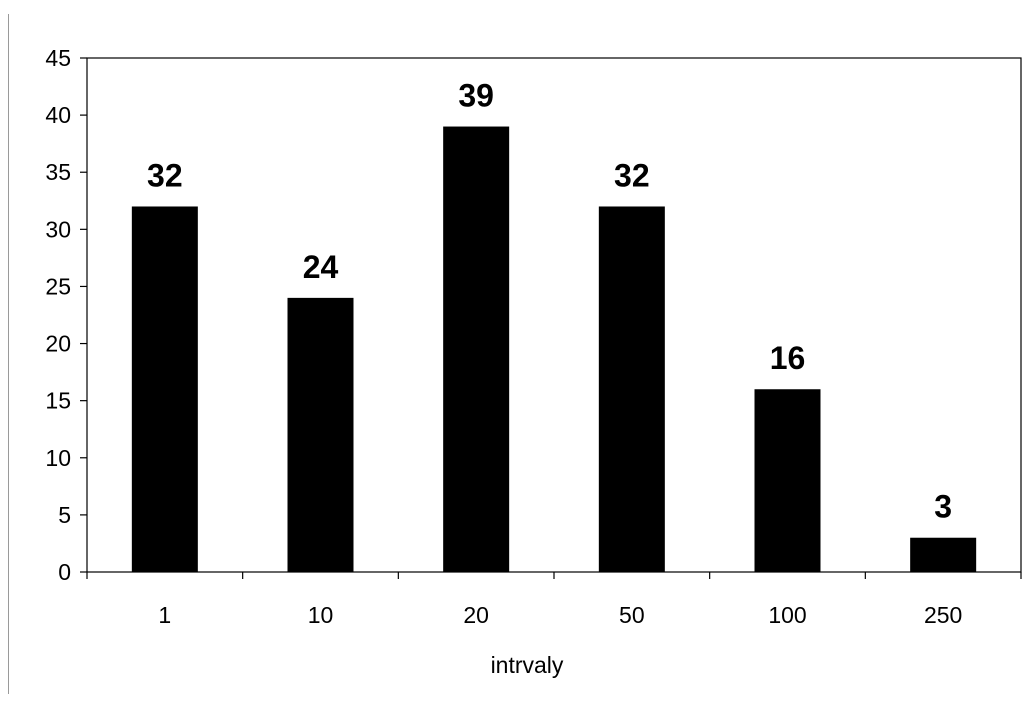  I want to click on data-label: 16, so click(788, 358).